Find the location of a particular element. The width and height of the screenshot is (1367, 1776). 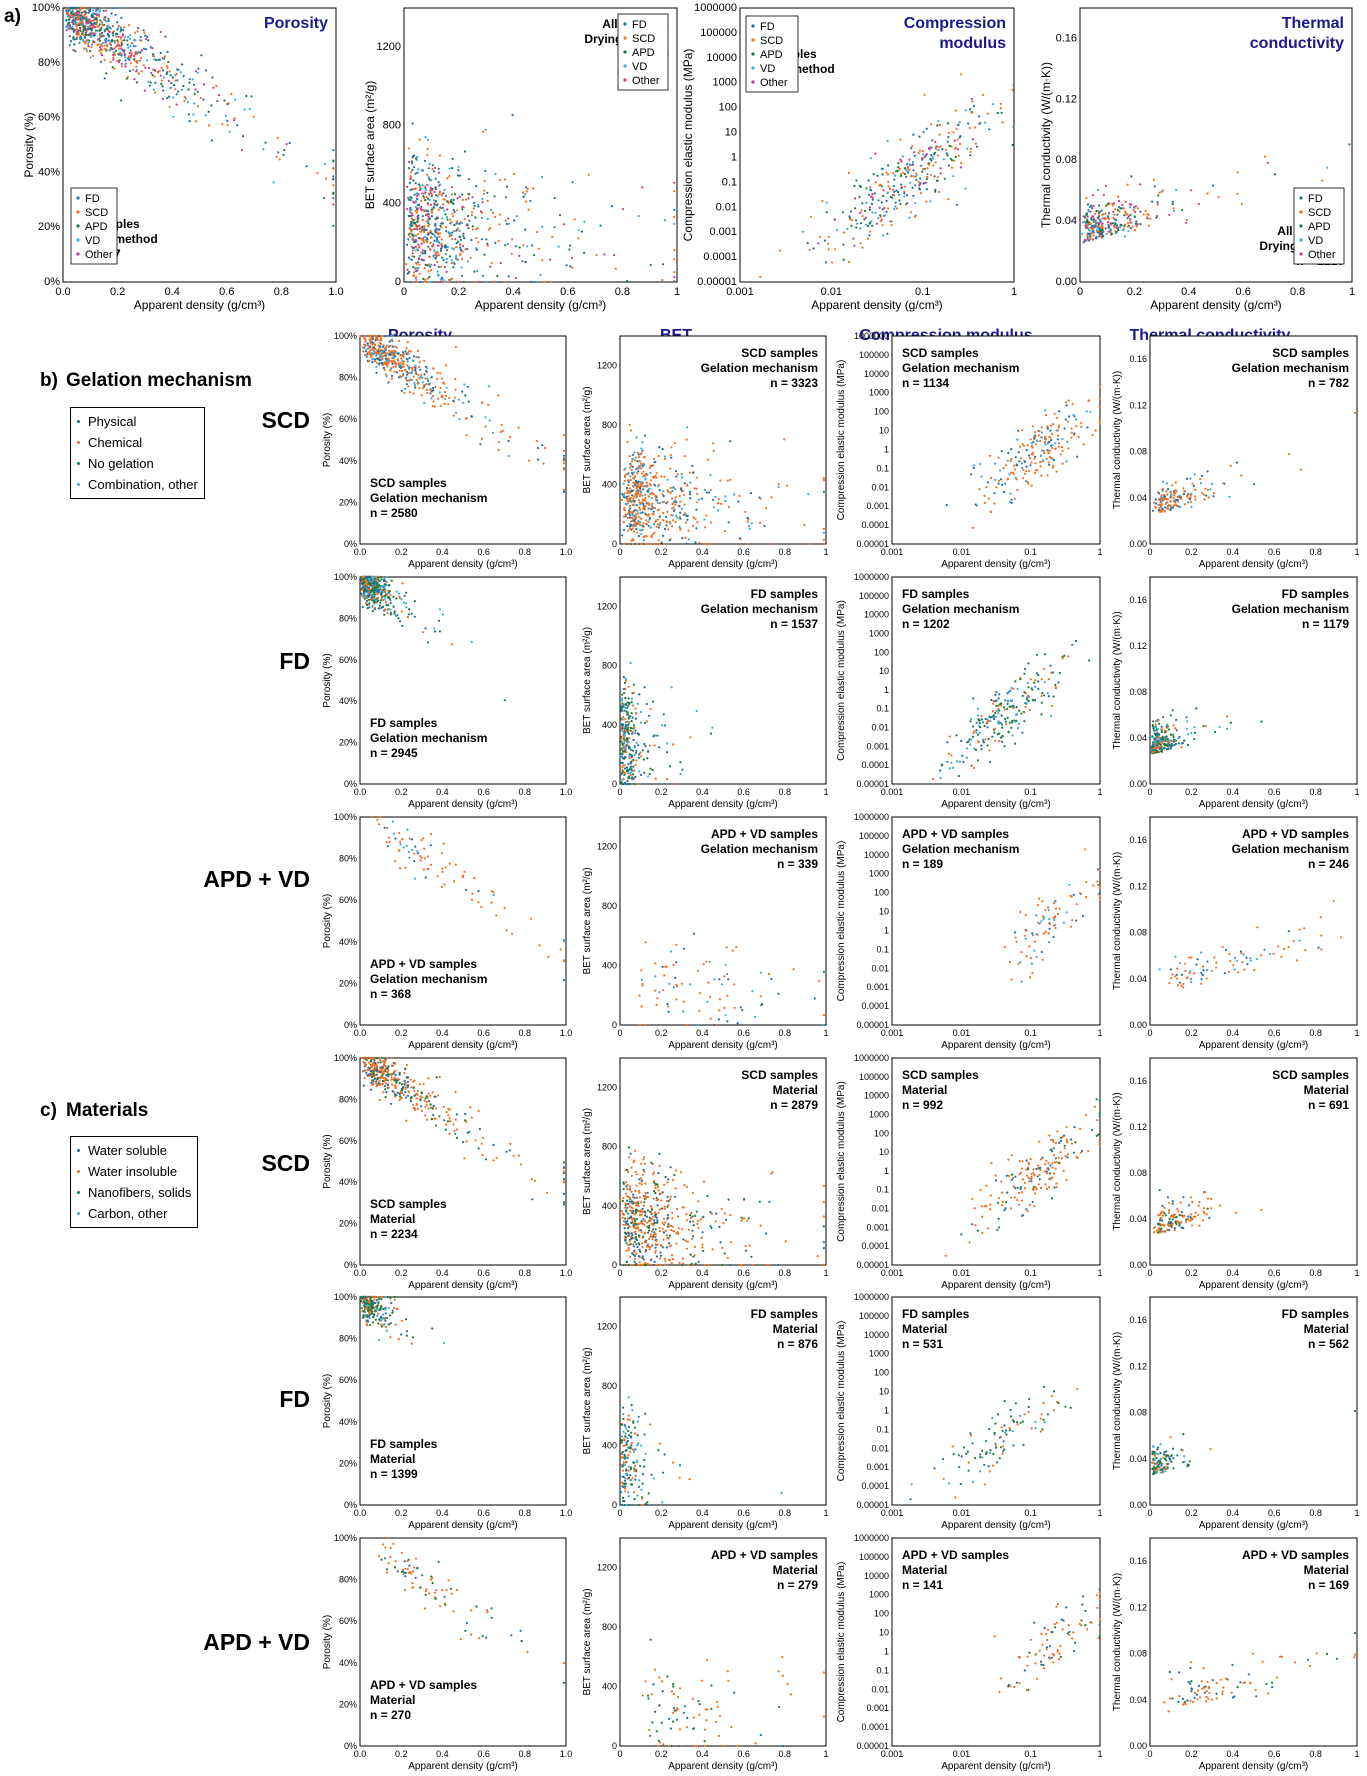

y-tick-label: 1200 is located at coordinates (607, 366).